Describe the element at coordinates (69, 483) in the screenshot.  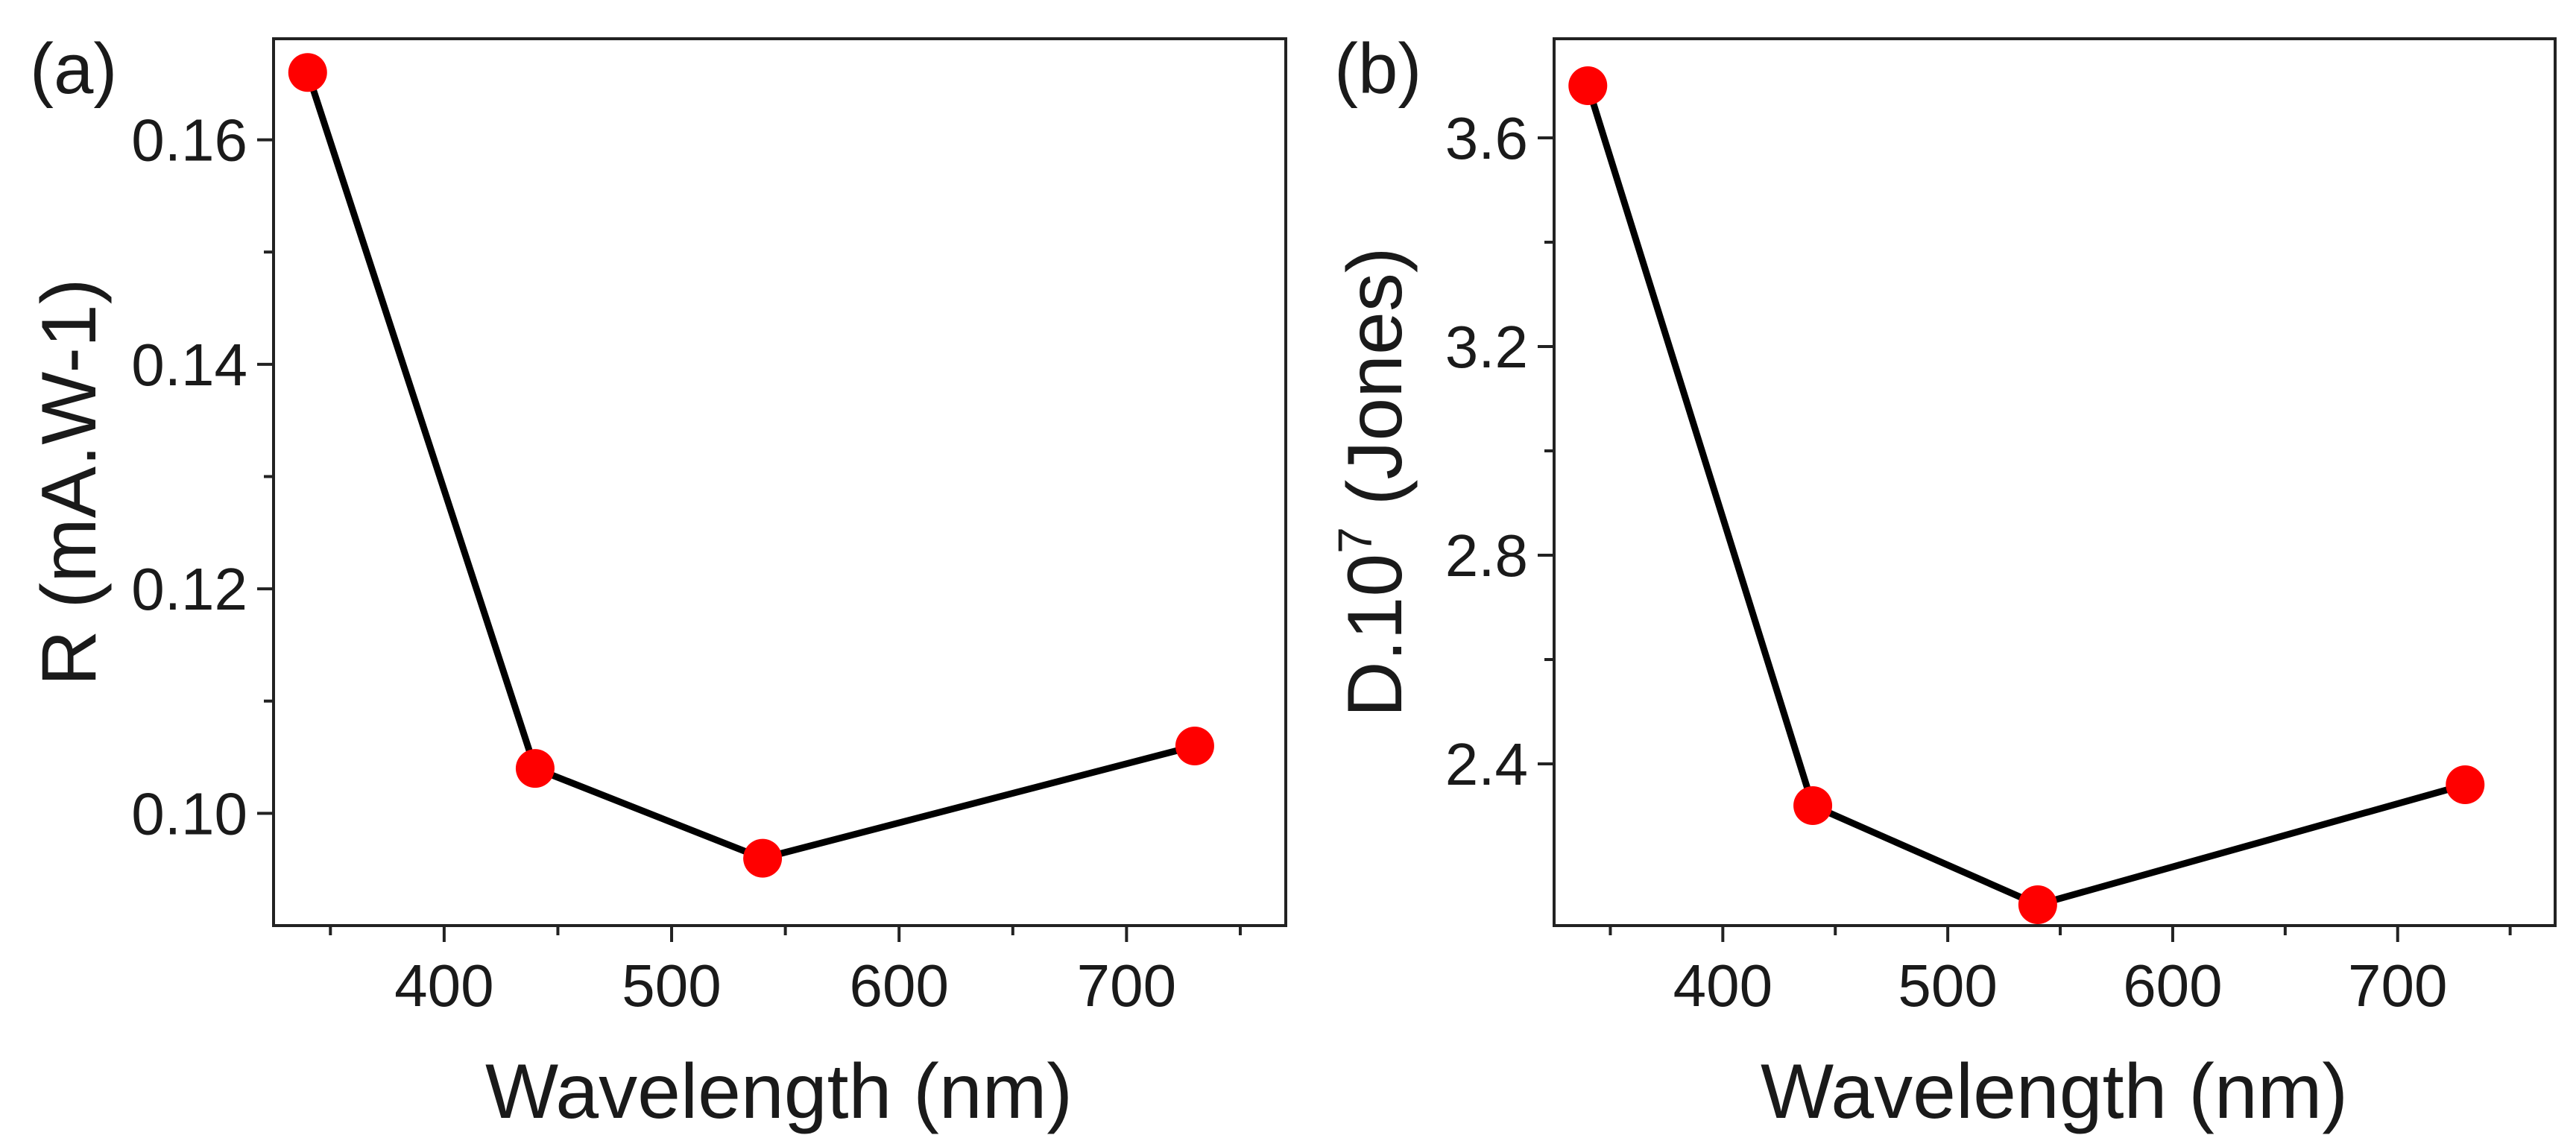
I see `panel-a-y-axis-label: R (mA.W-1)` at that location.